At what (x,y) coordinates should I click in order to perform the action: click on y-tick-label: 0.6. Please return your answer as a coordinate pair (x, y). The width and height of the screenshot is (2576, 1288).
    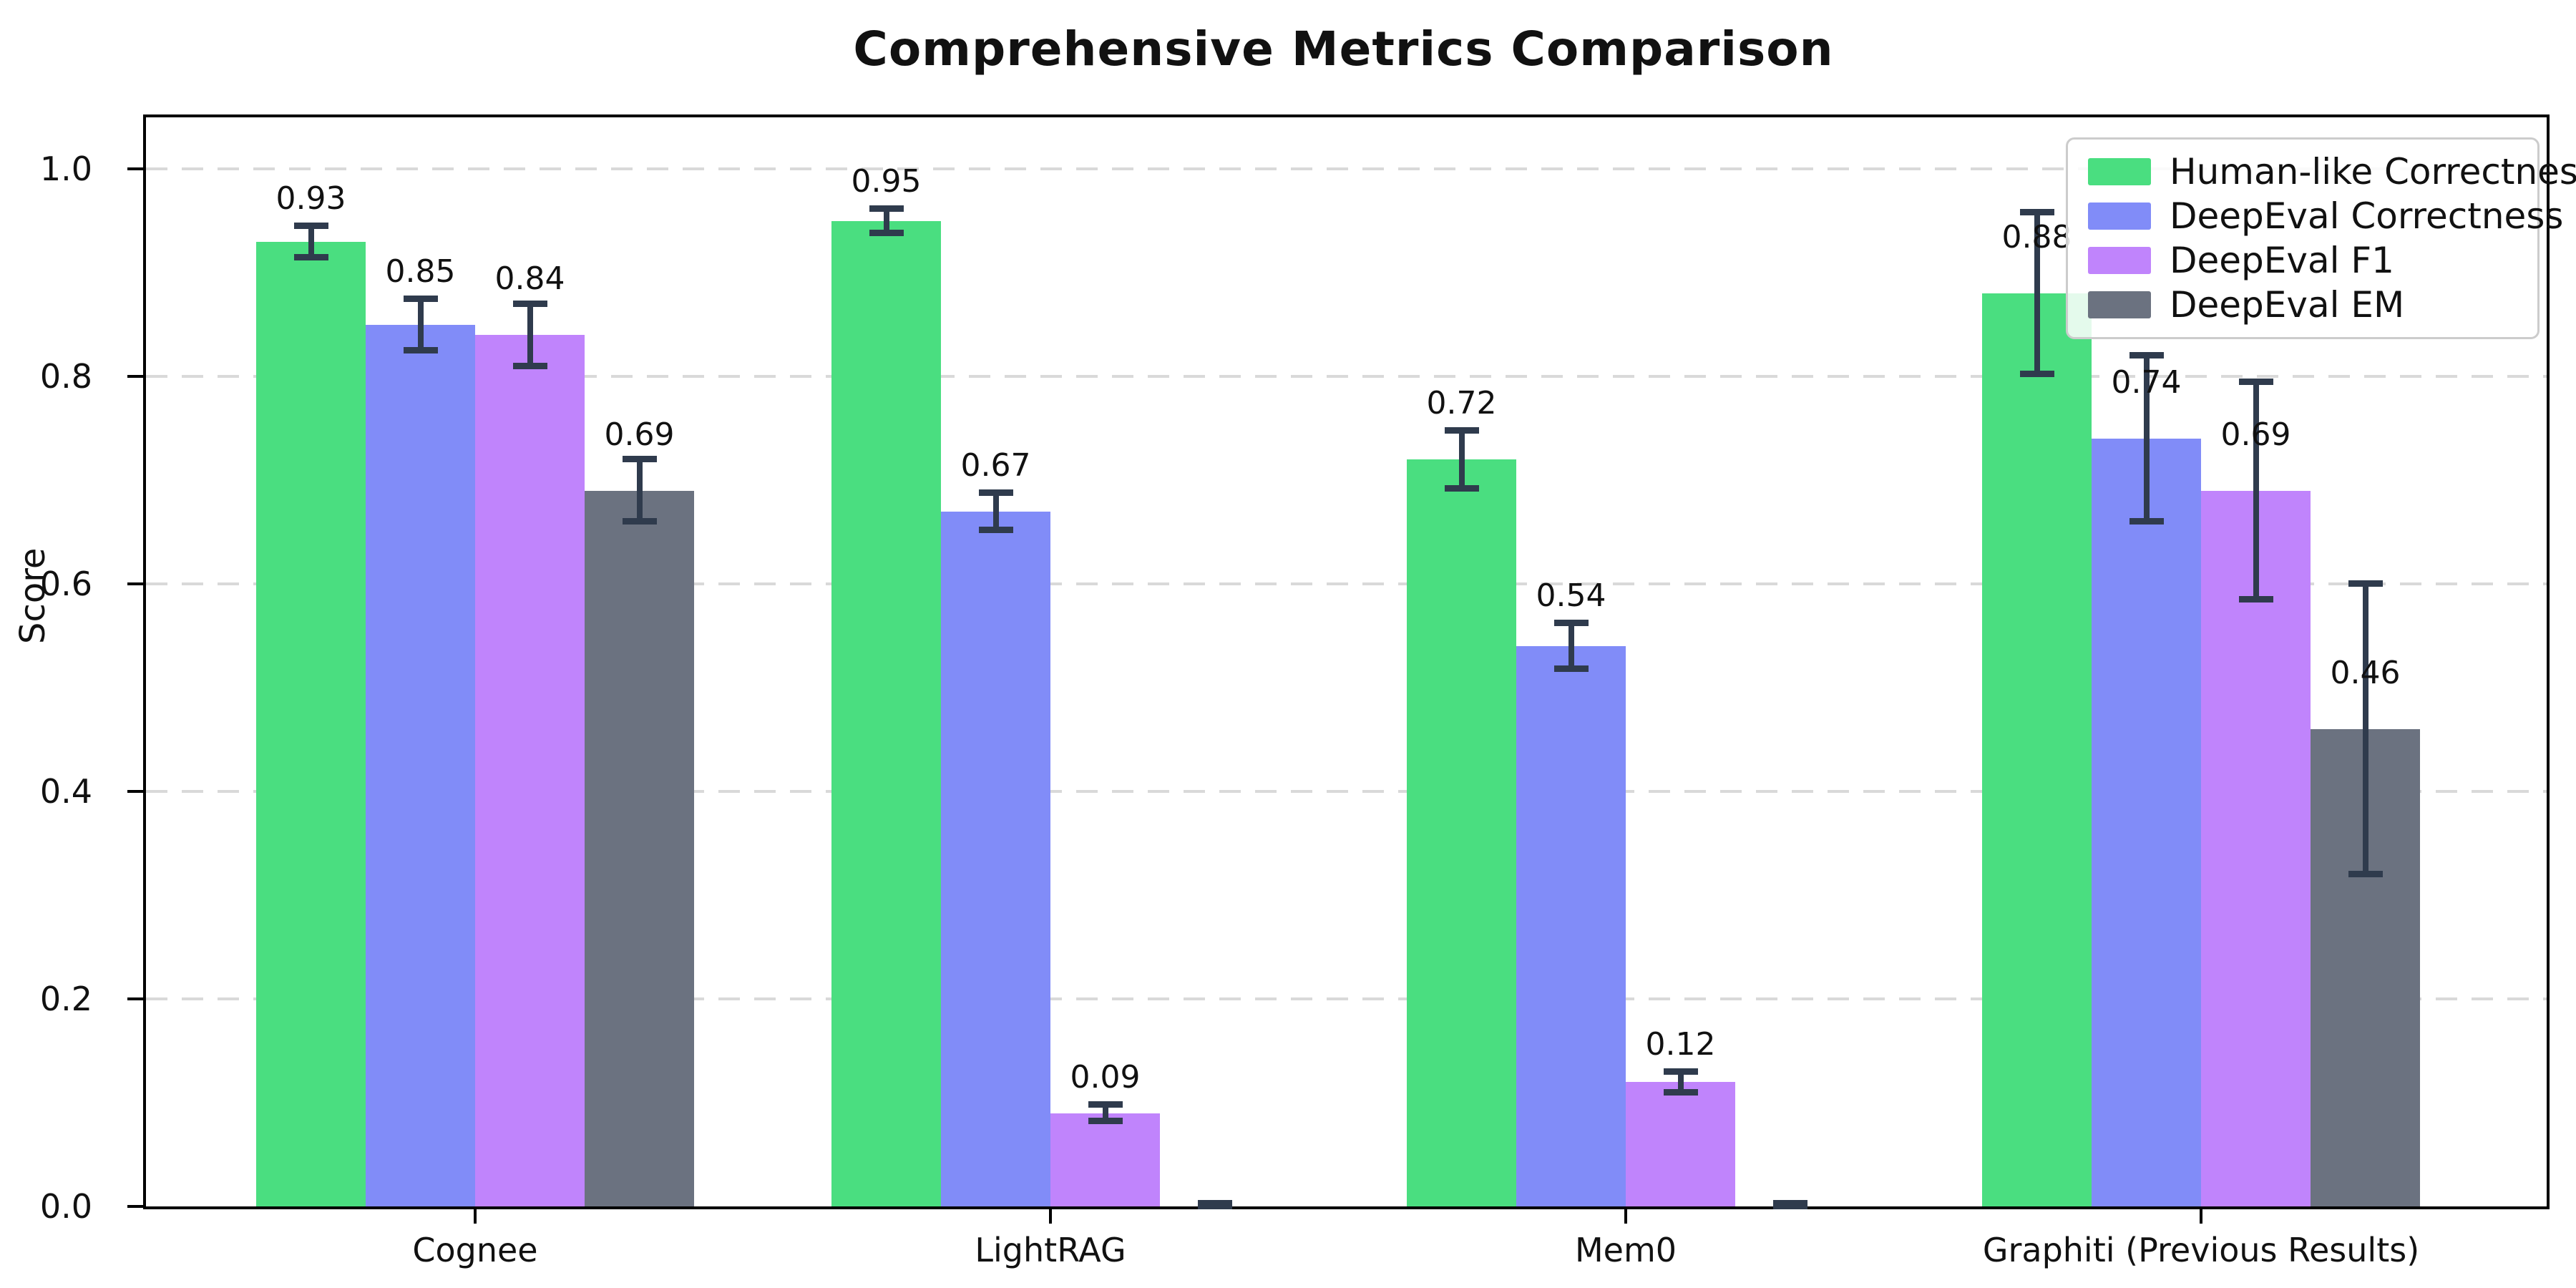
    Looking at the image, I should click on (65, 584).